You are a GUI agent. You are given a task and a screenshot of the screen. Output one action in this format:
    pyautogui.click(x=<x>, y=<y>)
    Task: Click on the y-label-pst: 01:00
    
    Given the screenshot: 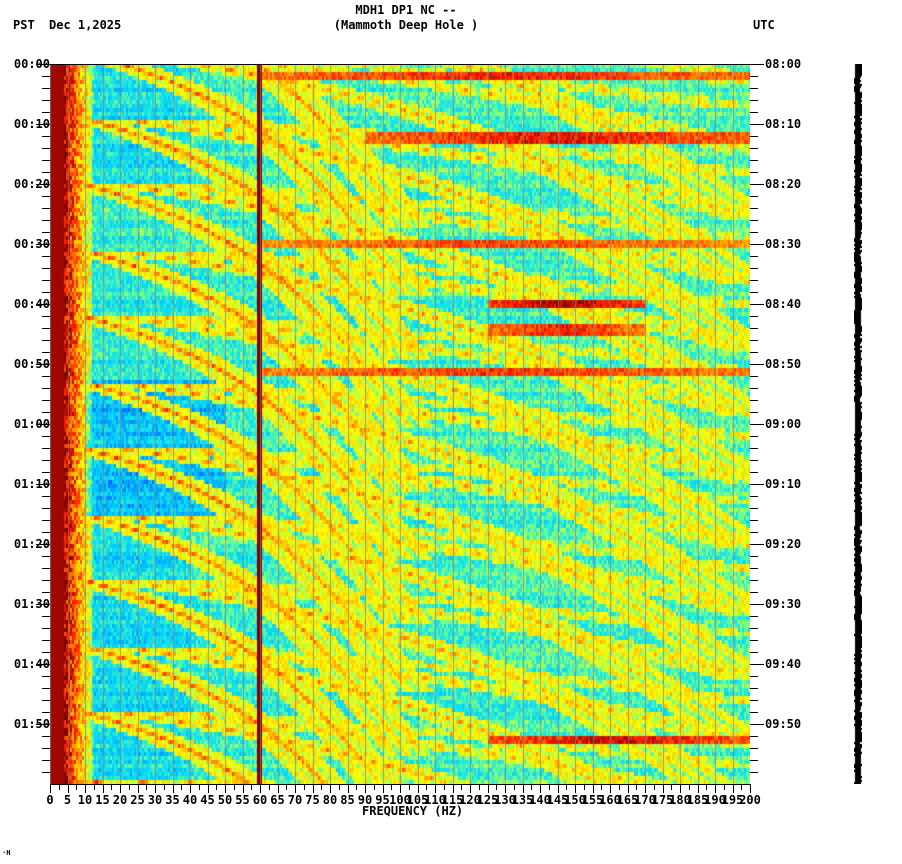 What is the action you would take?
    pyautogui.click(x=31, y=424)
    